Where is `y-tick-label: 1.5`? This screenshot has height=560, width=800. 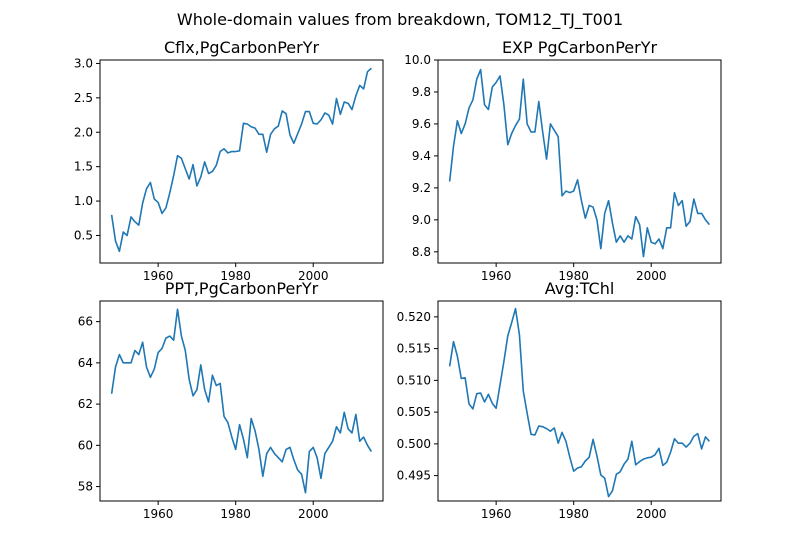 y-tick-label: 1.5 is located at coordinates (83, 167).